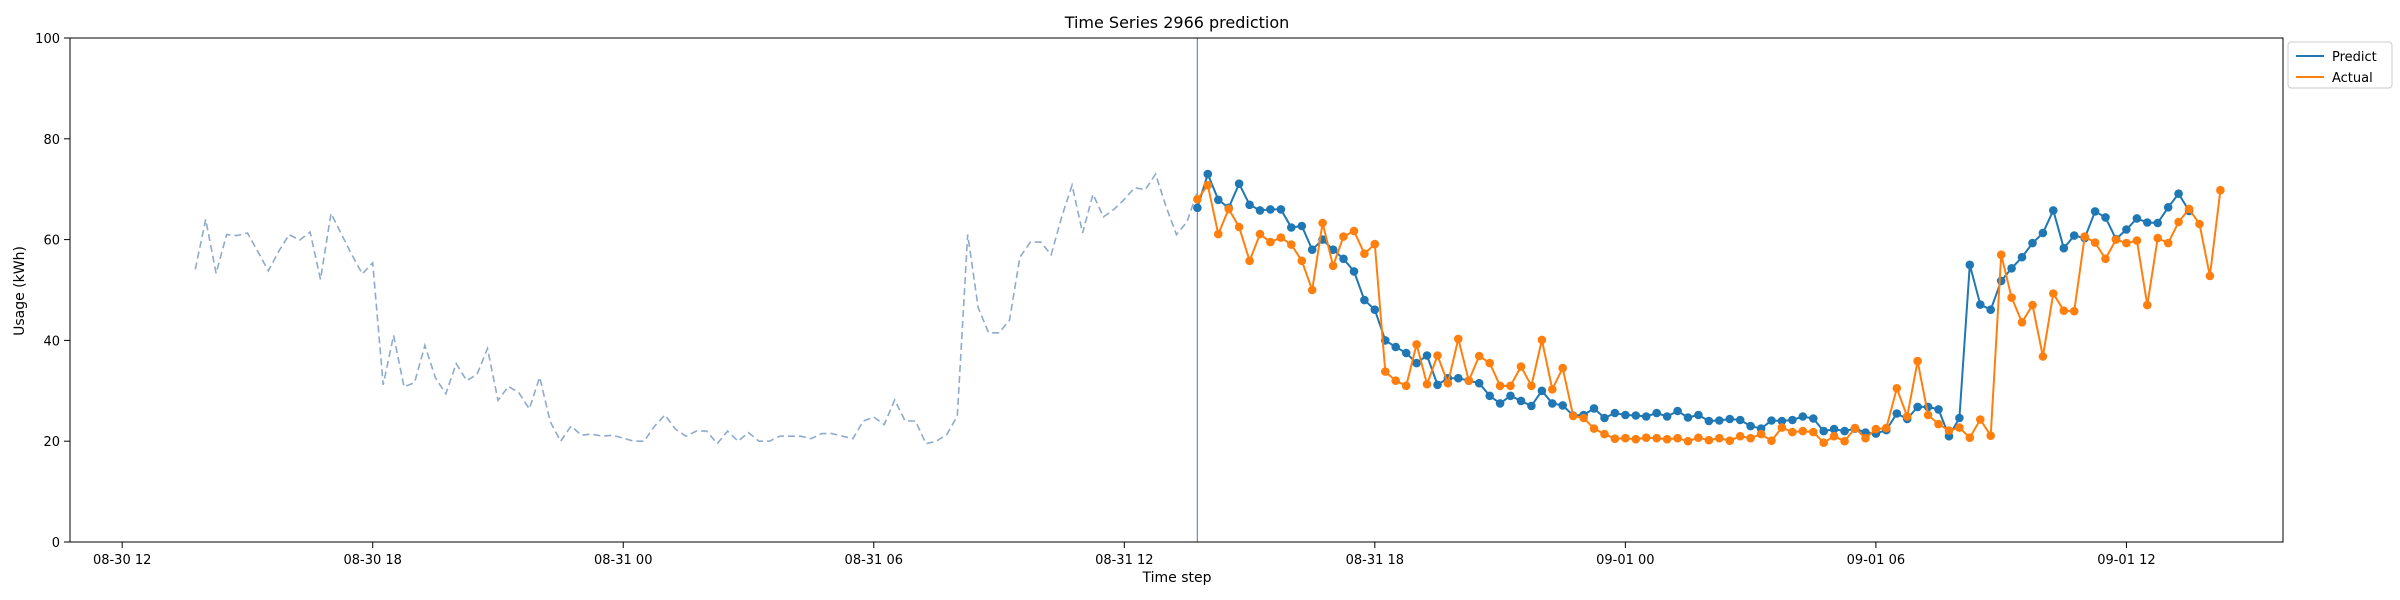  Describe the element at coordinates (2352, 78) in the screenshot. I see `actual-legend-label: Actual` at that location.